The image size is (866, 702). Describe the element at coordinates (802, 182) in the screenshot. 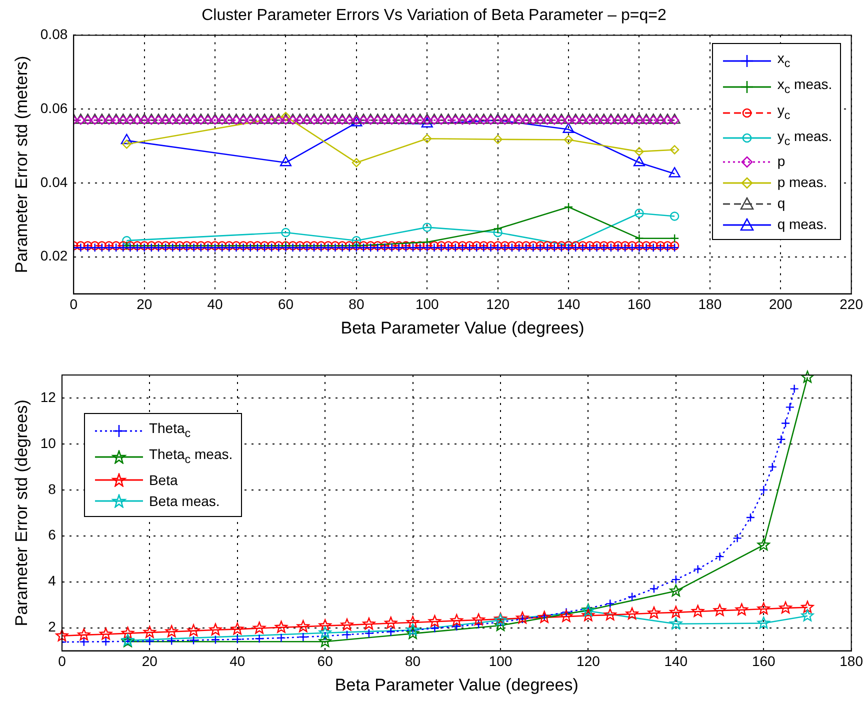

I see `legend-label: p meas.` at that location.